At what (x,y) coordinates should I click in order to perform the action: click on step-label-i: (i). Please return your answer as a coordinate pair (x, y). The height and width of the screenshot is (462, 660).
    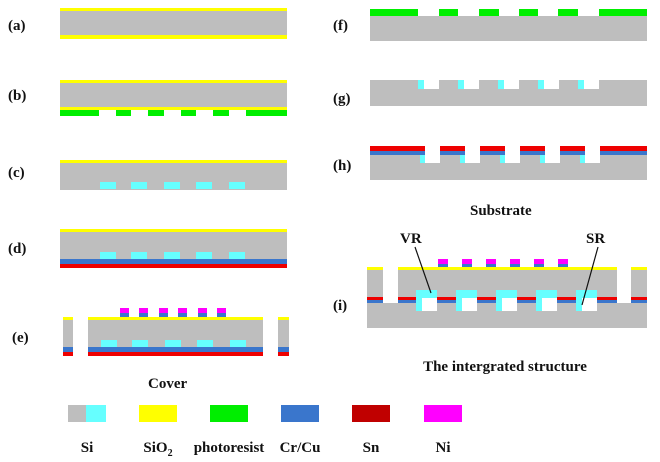
    Looking at the image, I should click on (340, 306).